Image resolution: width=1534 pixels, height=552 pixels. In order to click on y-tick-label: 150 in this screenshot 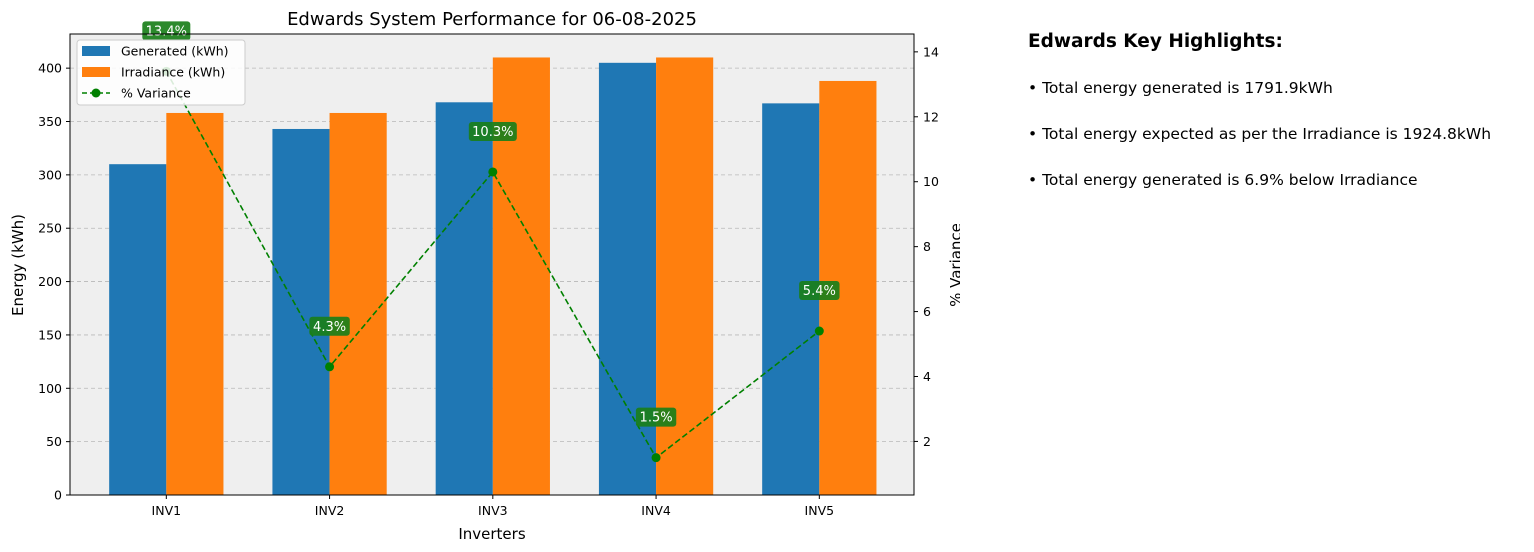, I will do `click(50, 334)`.